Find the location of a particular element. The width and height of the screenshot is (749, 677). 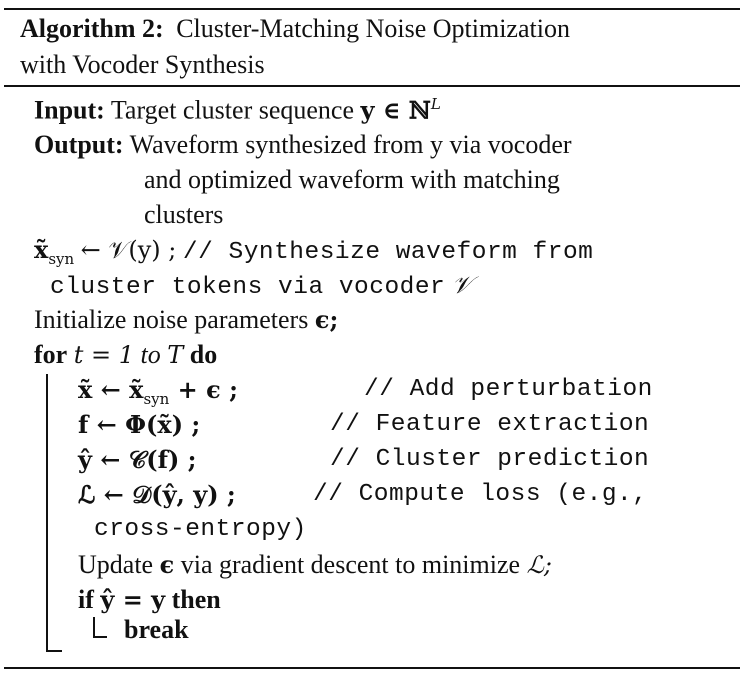

for-range: t = 1 is located at coordinates (103, 355).